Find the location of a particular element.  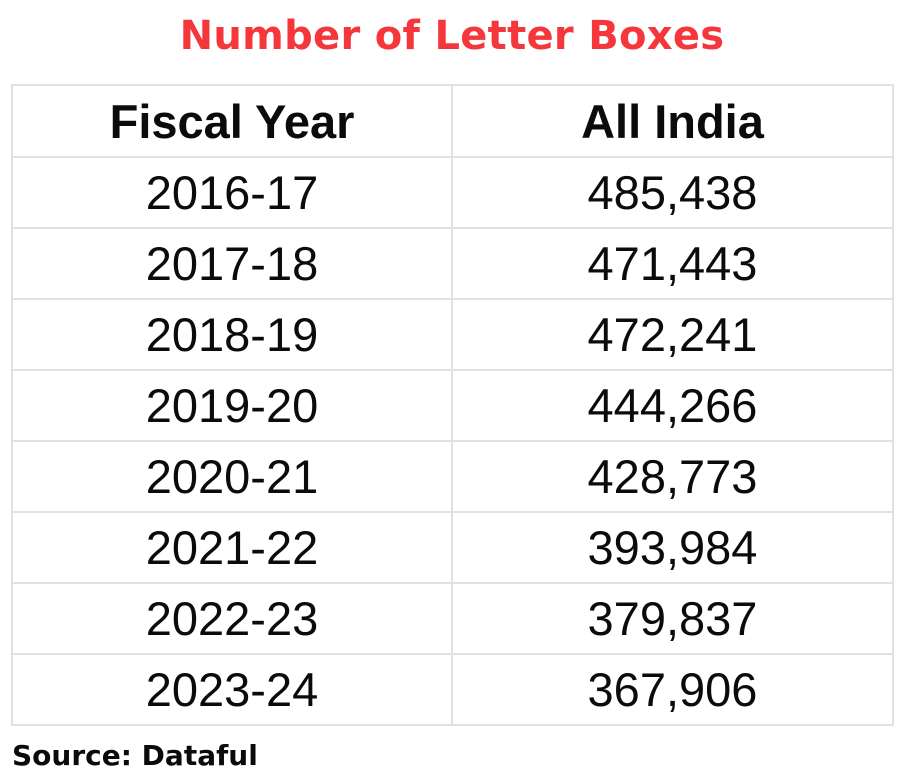

fiscal-year-cell: 2022-23 is located at coordinates (232, 618).